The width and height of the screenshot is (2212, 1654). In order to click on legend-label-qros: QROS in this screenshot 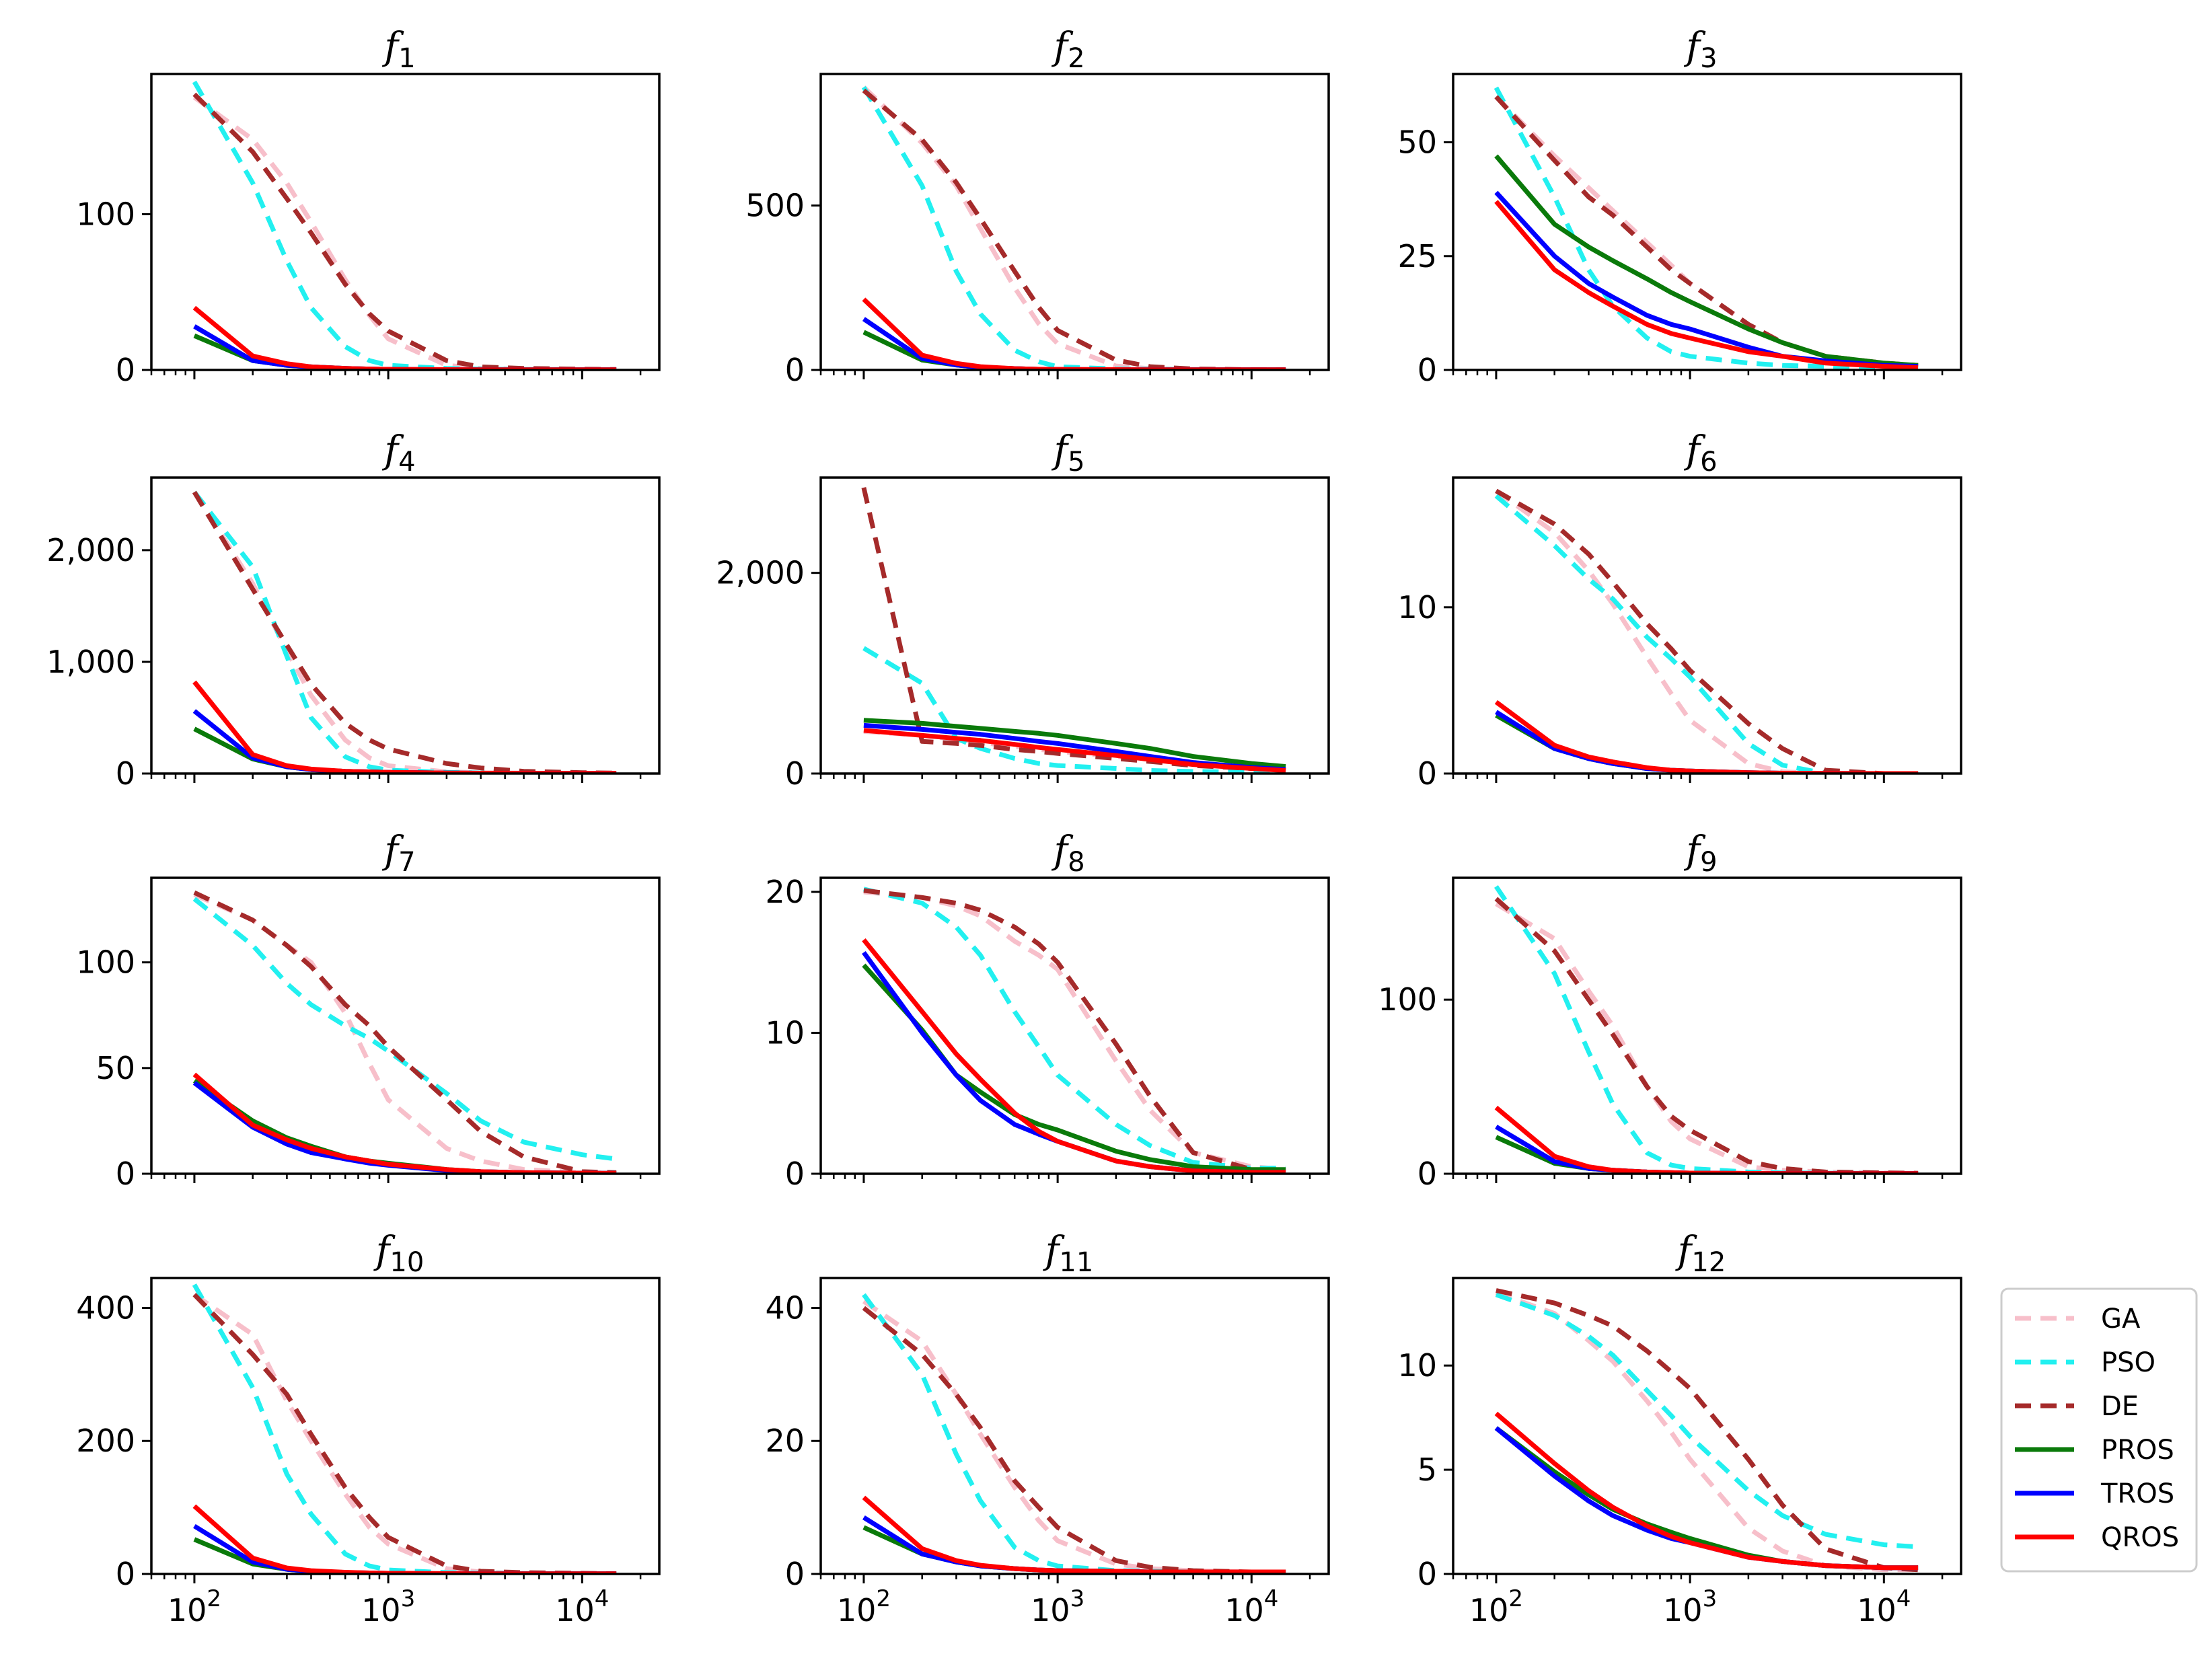, I will do `click(2140, 1537)`.